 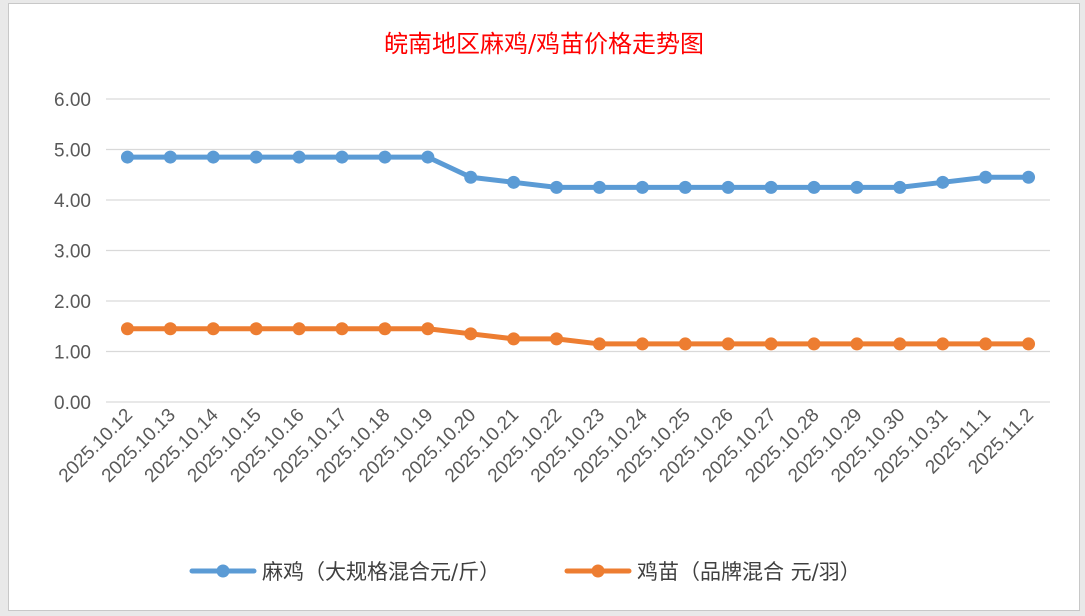 I want to click on y-tick-label: 6.00, so click(x=72, y=100).